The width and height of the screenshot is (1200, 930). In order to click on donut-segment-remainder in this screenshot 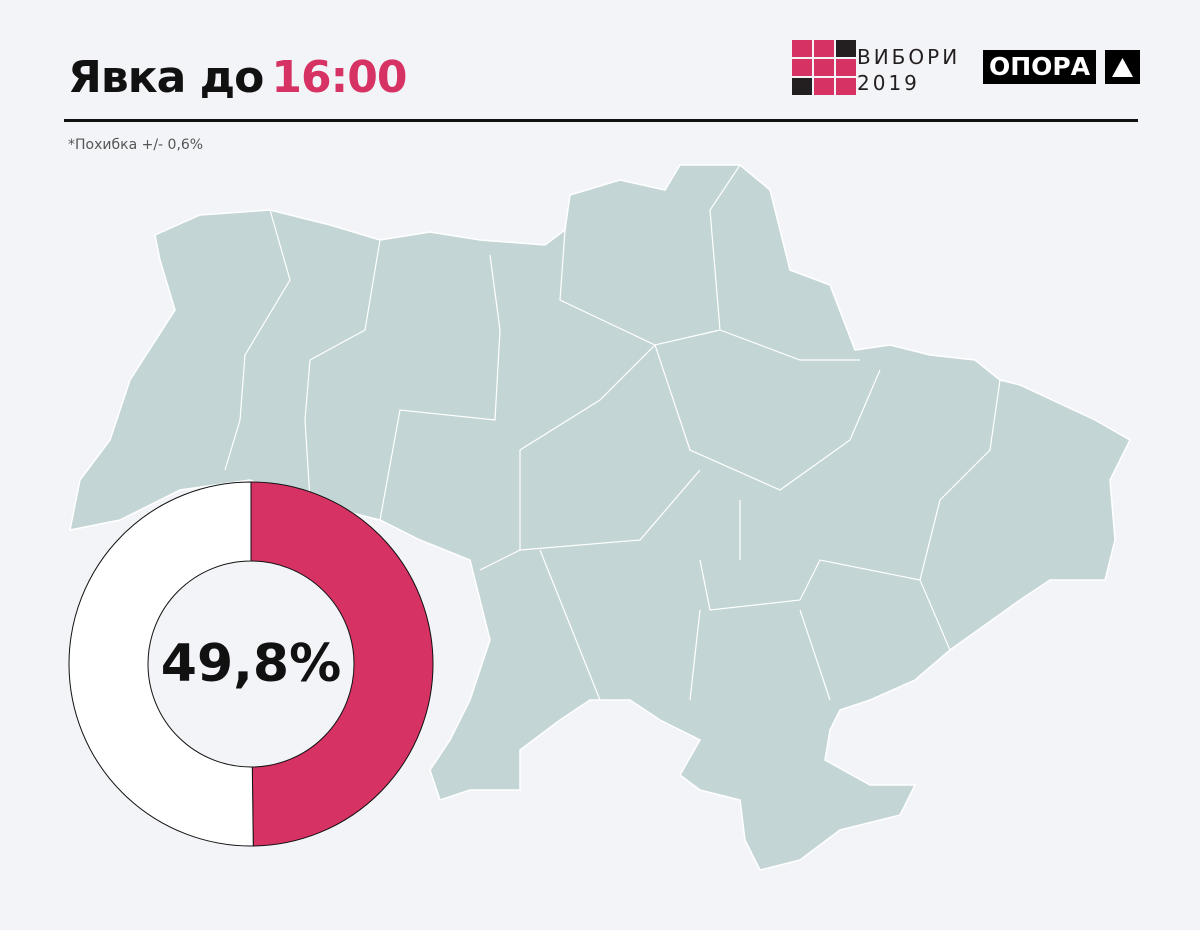, I will do `click(161, 664)`.